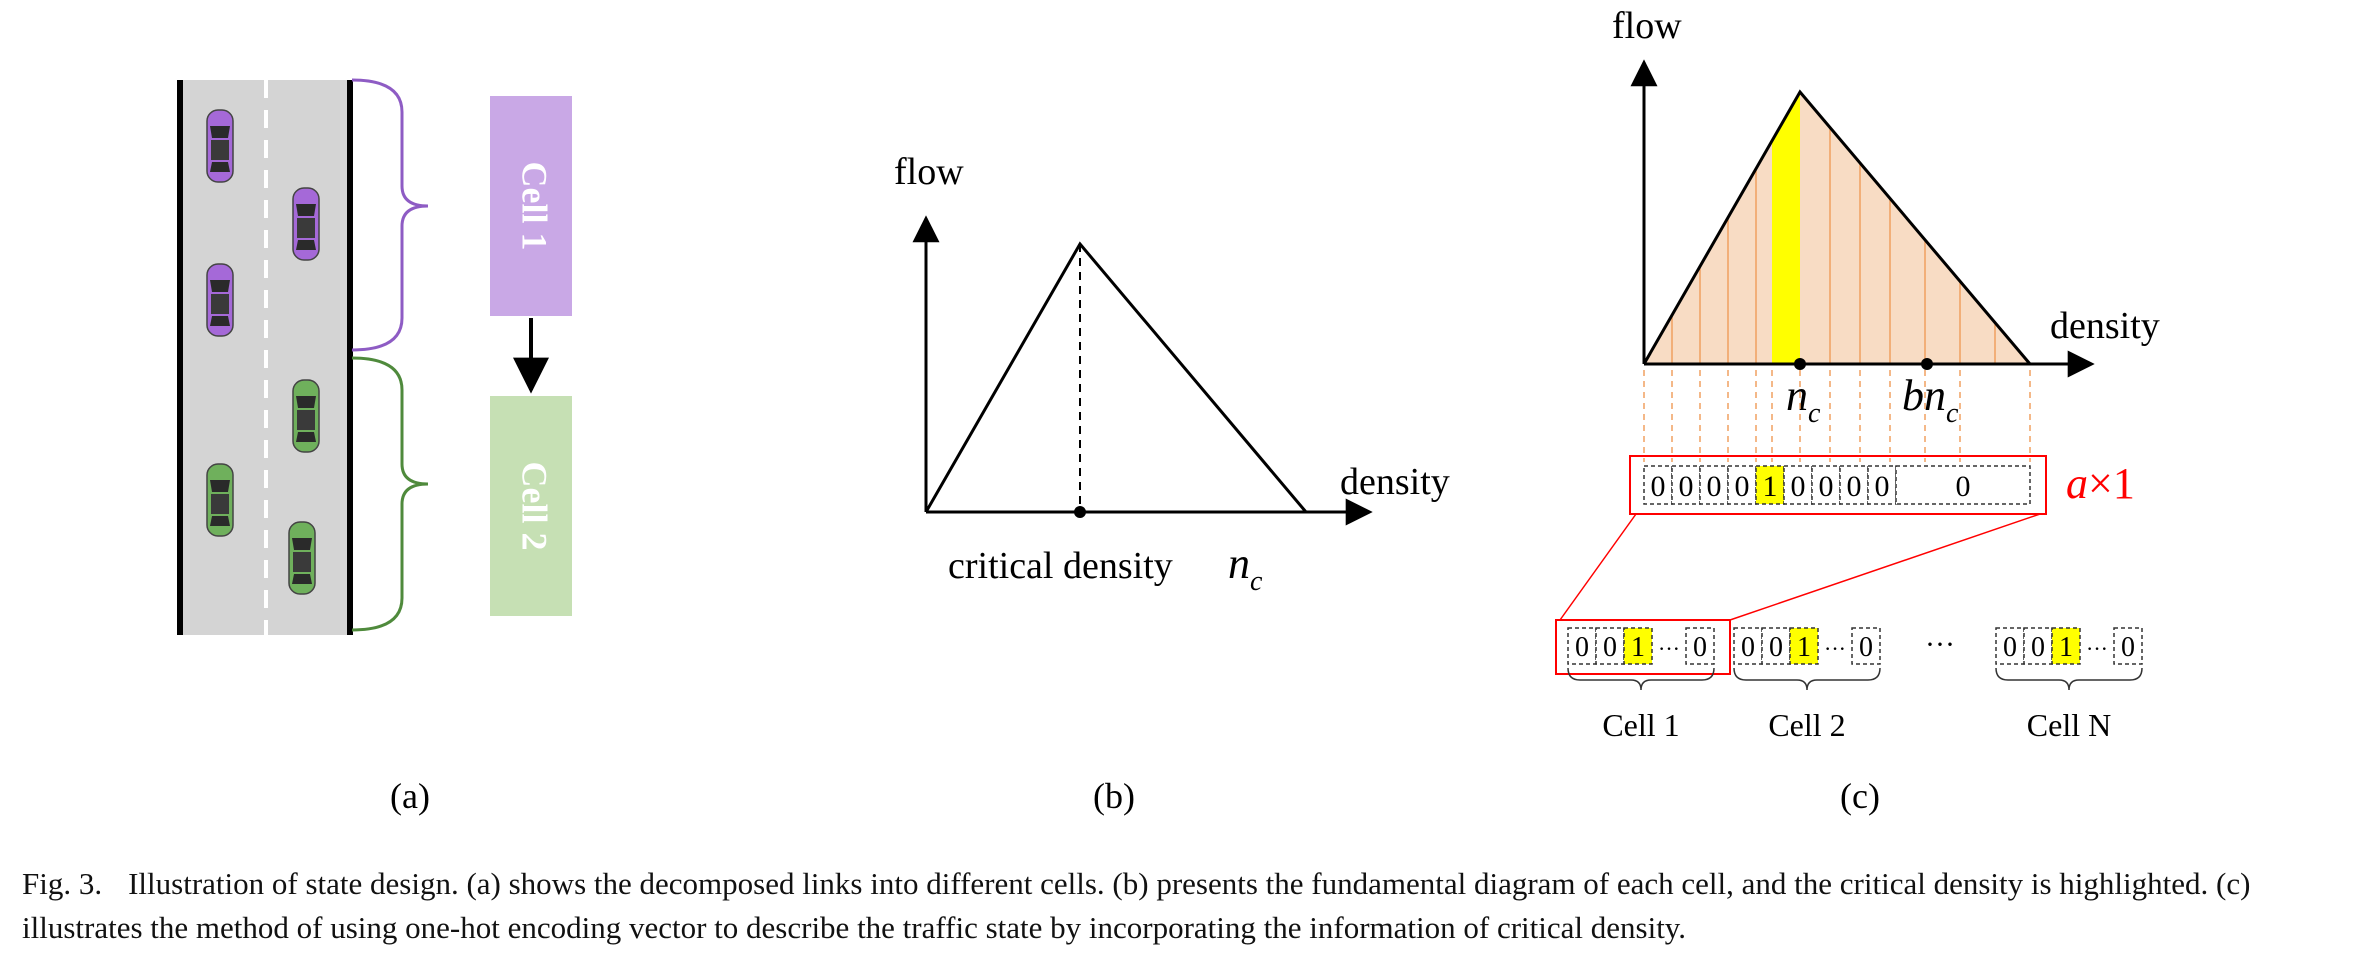 The image size is (2378, 968). I want to click on zoomed-cell-frame, so click(1643, 647).